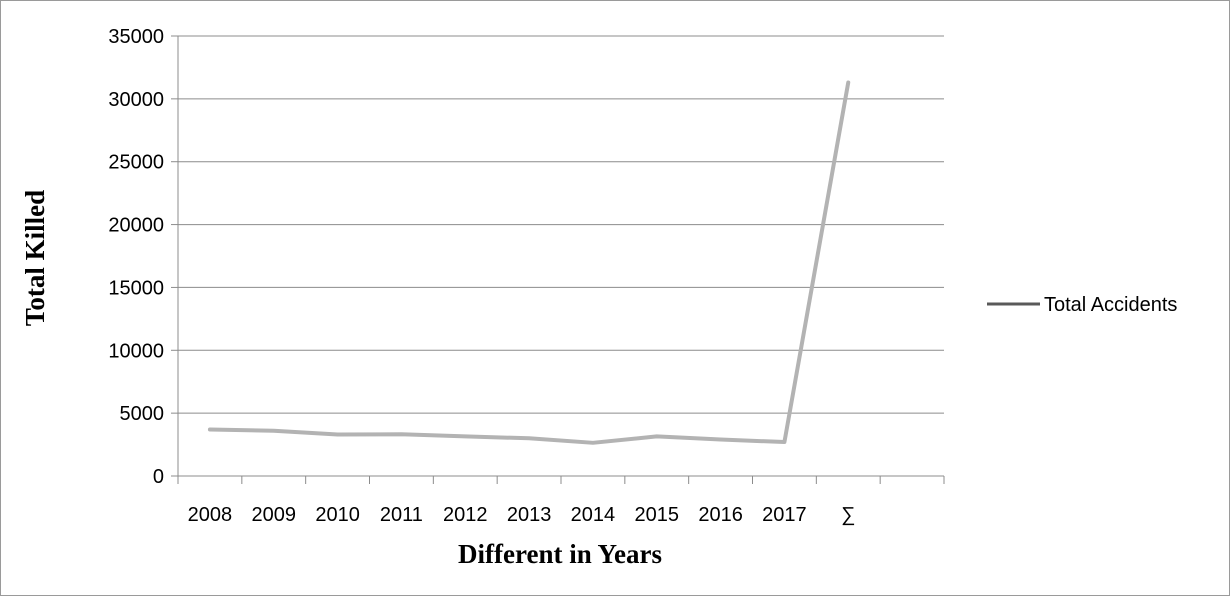 The height and width of the screenshot is (597, 1231). I want to click on y-tick-label: 10000, so click(136, 351).